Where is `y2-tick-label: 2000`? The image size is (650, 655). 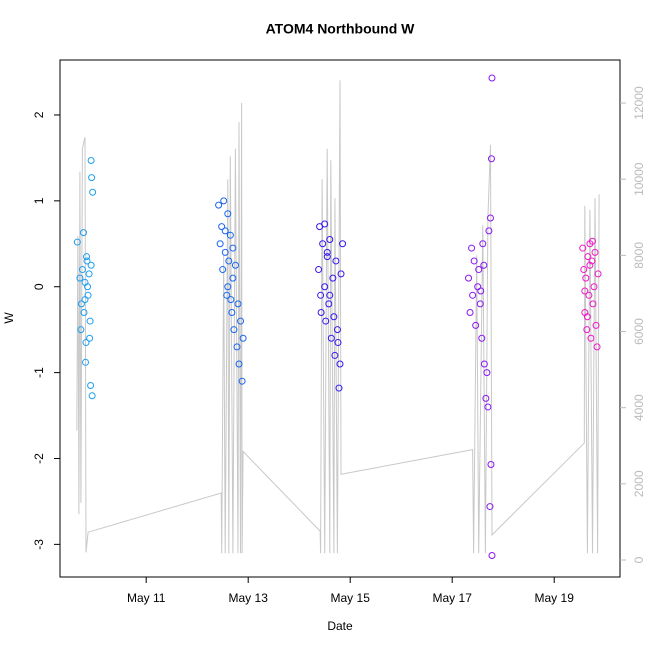 y2-tick-label: 2000 is located at coordinates (639, 483).